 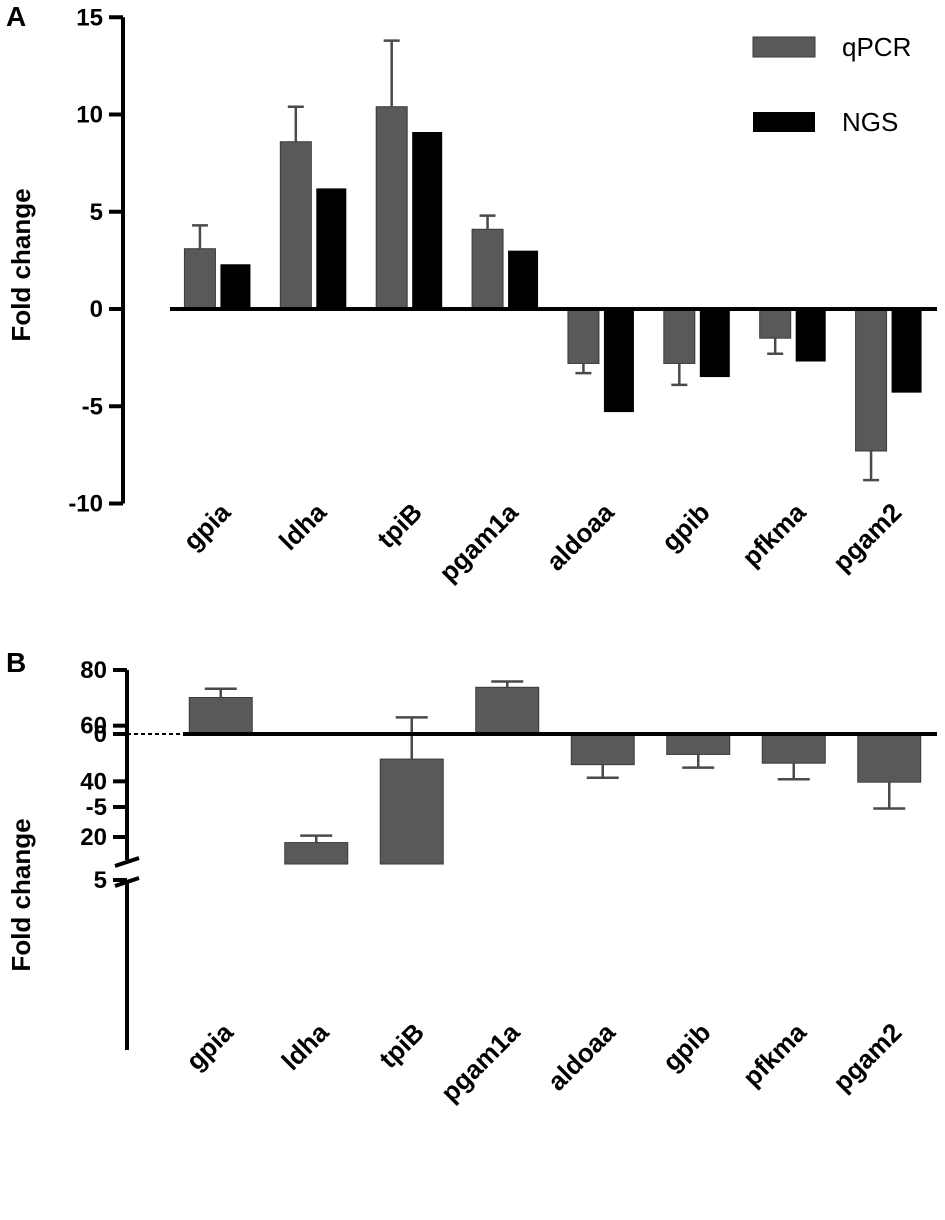 I want to click on panel-b-y-tick-label: 0, so click(x=100, y=734).